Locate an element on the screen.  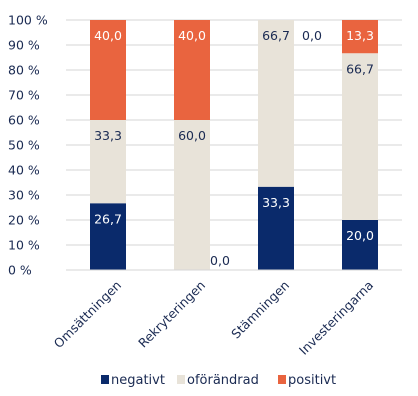
x-tick-label: Stämningen is located at coordinates (260, 310).